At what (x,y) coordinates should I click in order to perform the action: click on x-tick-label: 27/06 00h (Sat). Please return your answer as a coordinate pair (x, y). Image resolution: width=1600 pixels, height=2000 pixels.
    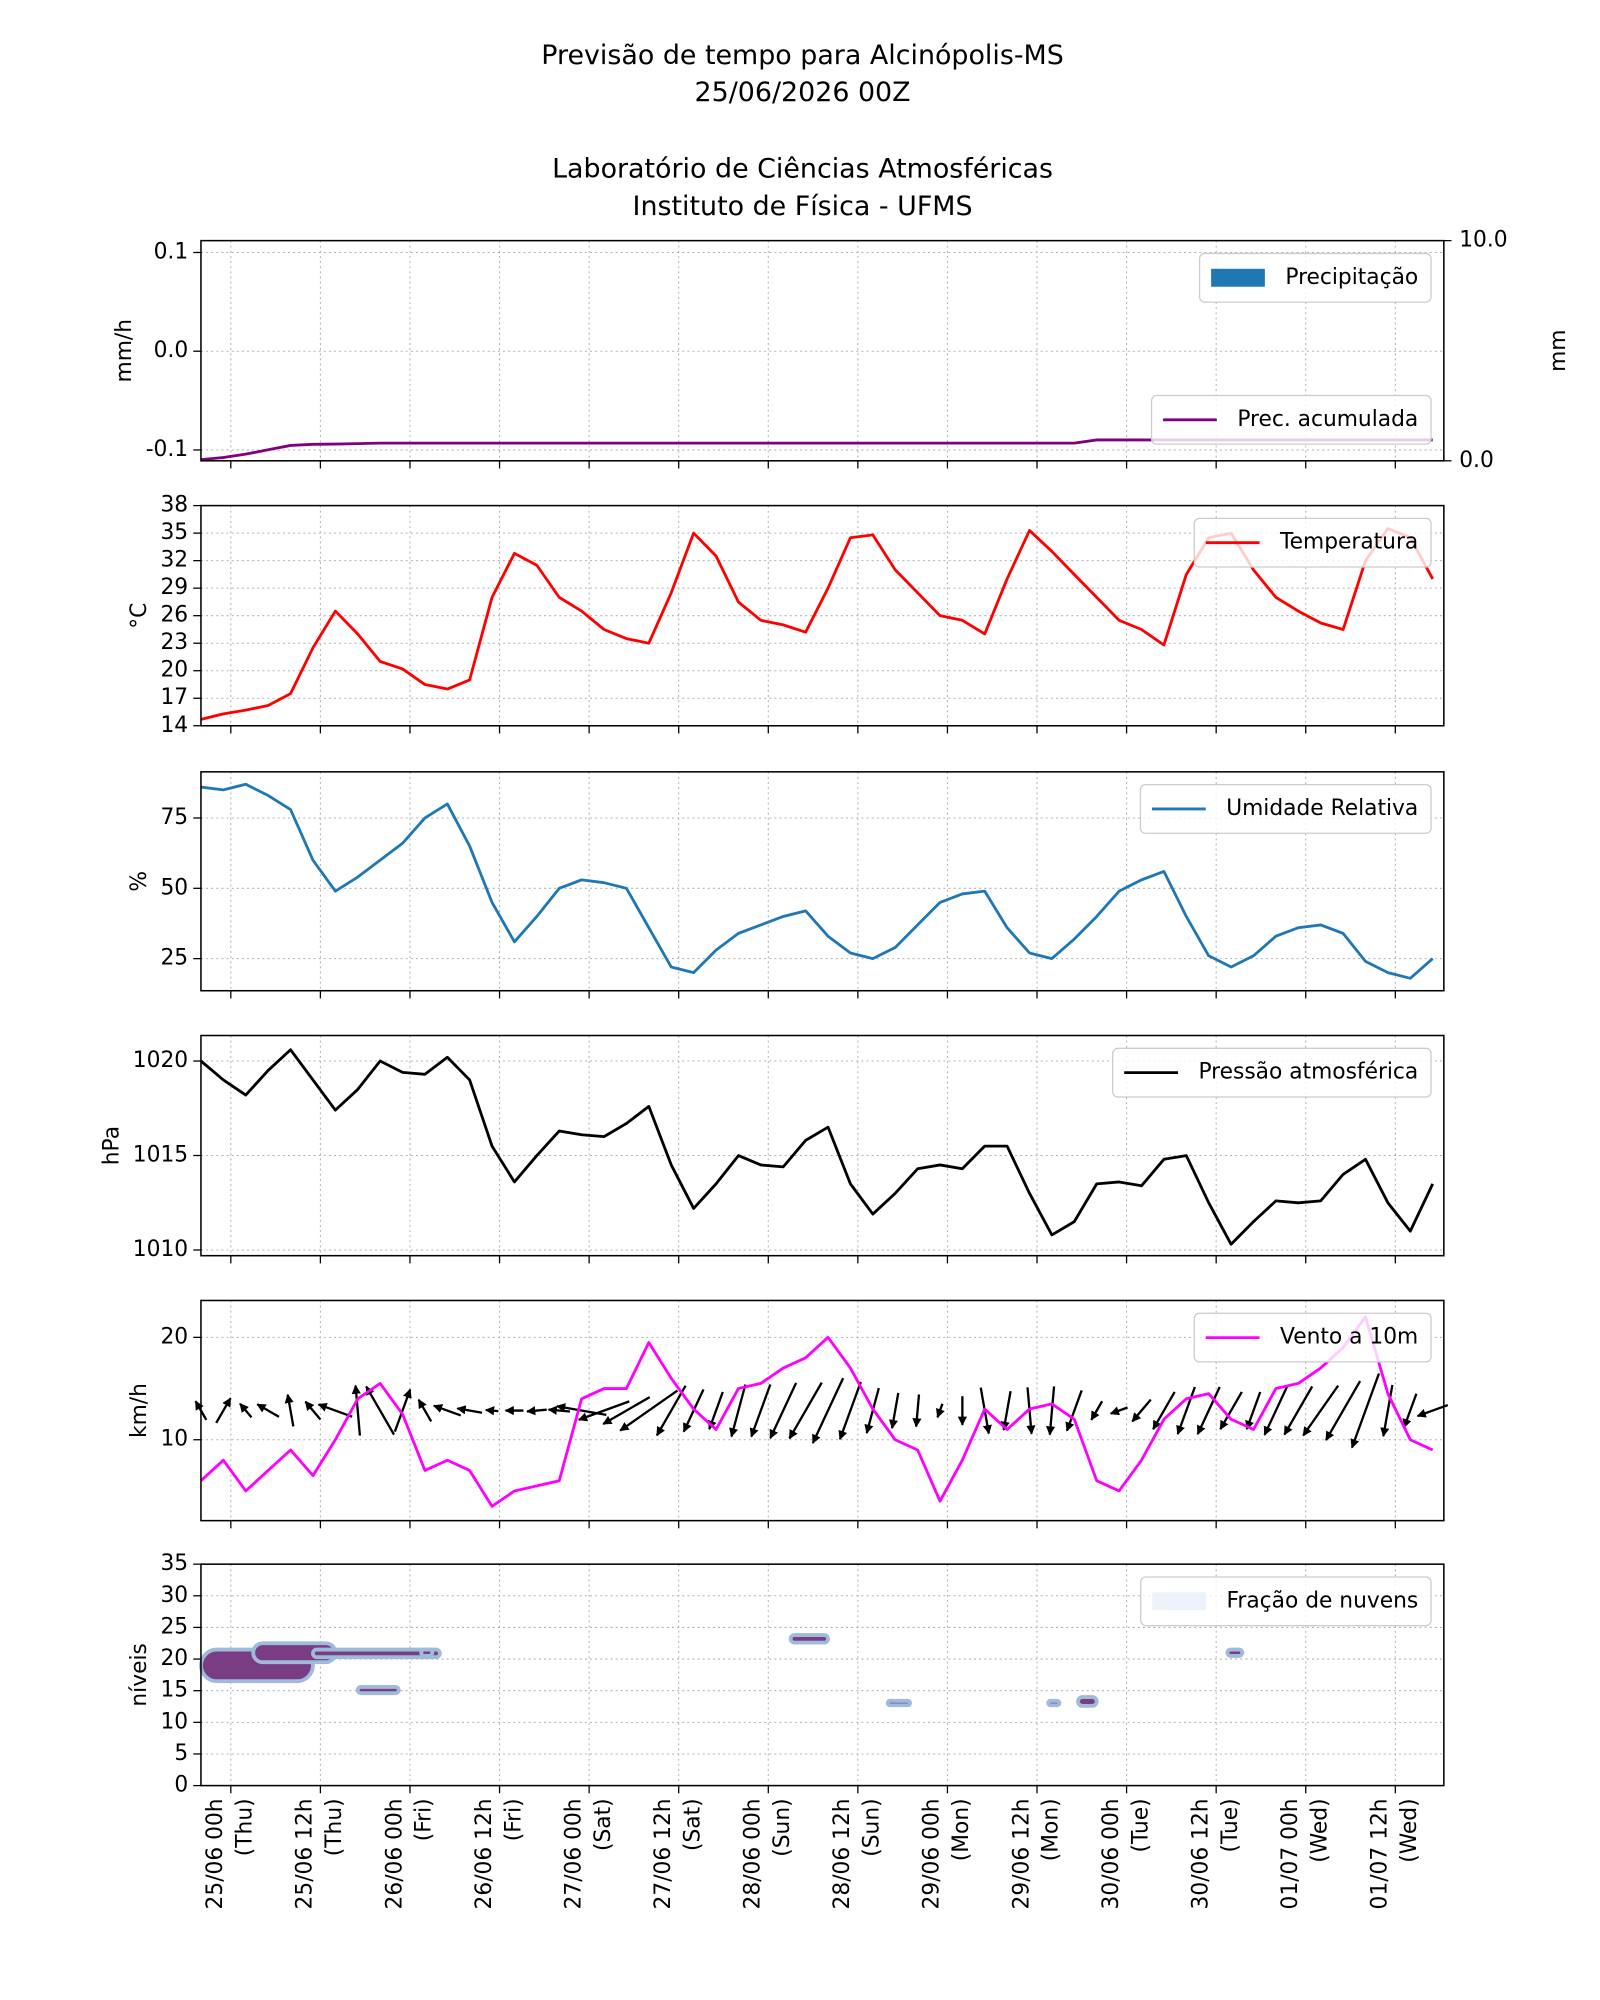
    Looking at the image, I should click on (588, 1853).